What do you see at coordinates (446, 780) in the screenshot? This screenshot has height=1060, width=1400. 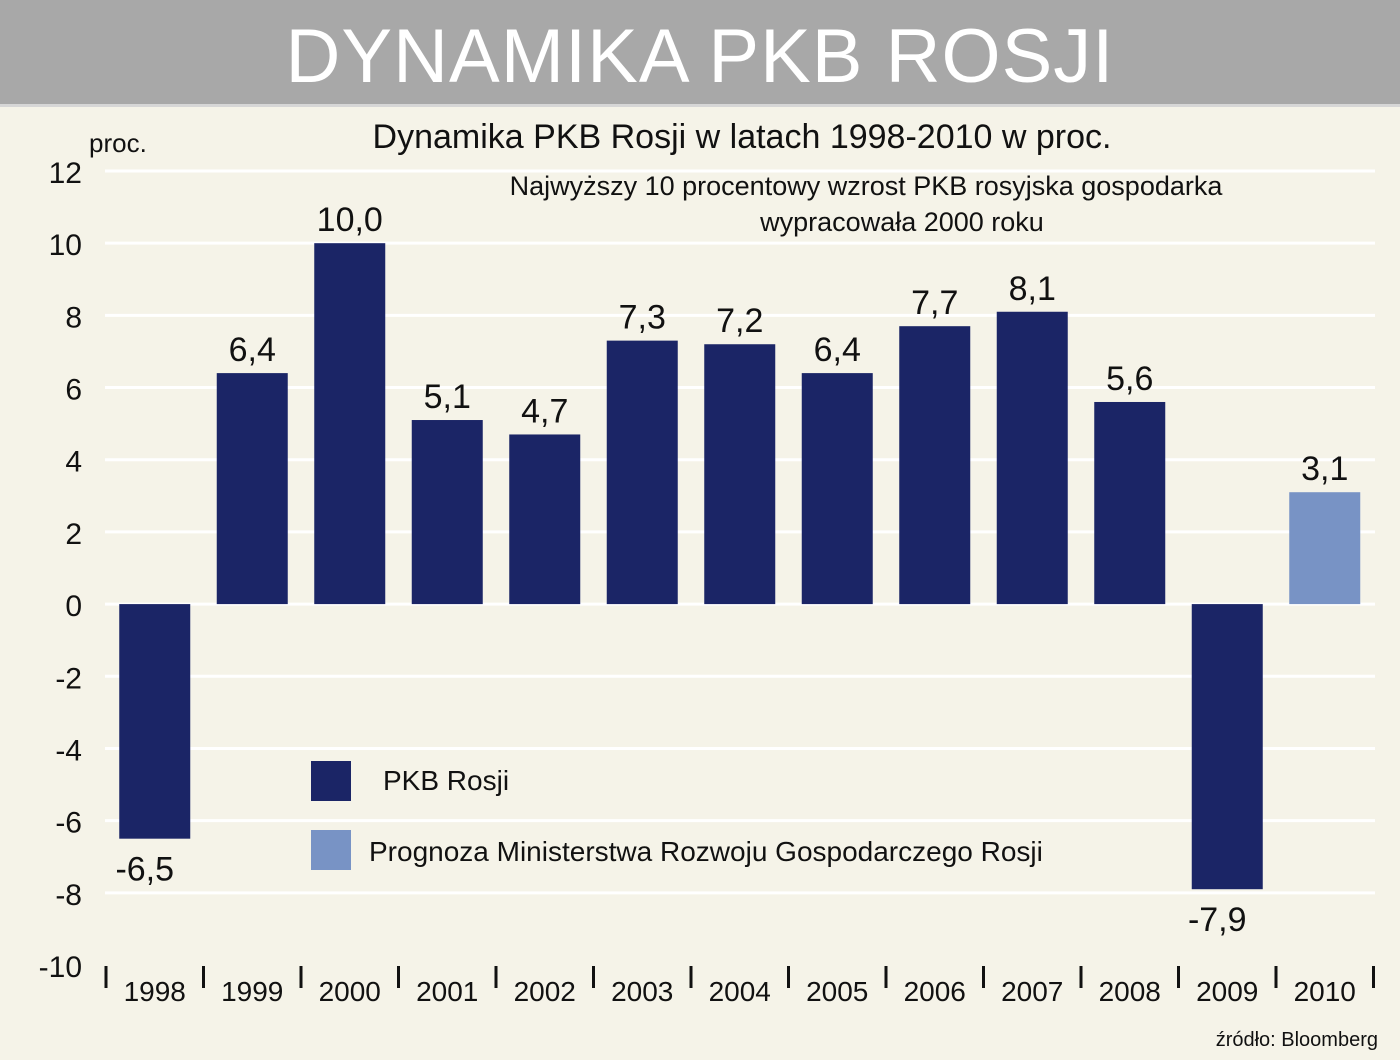 I see `legend-label-actual: PKB Rosji` at bounding box center [446, 780].